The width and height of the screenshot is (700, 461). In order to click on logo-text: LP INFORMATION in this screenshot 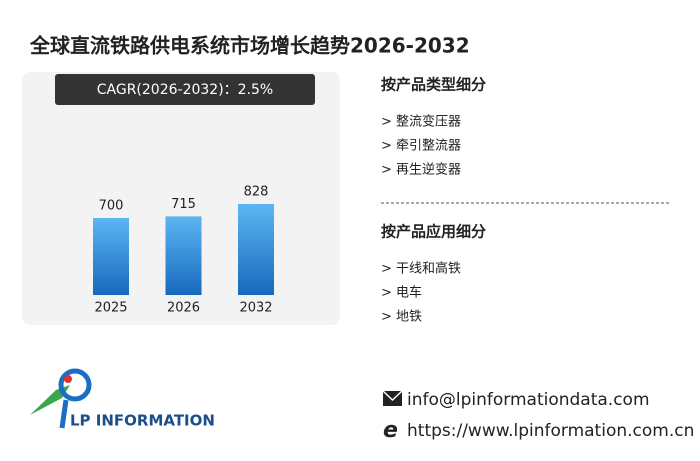, I will do `click(142, 421)`.